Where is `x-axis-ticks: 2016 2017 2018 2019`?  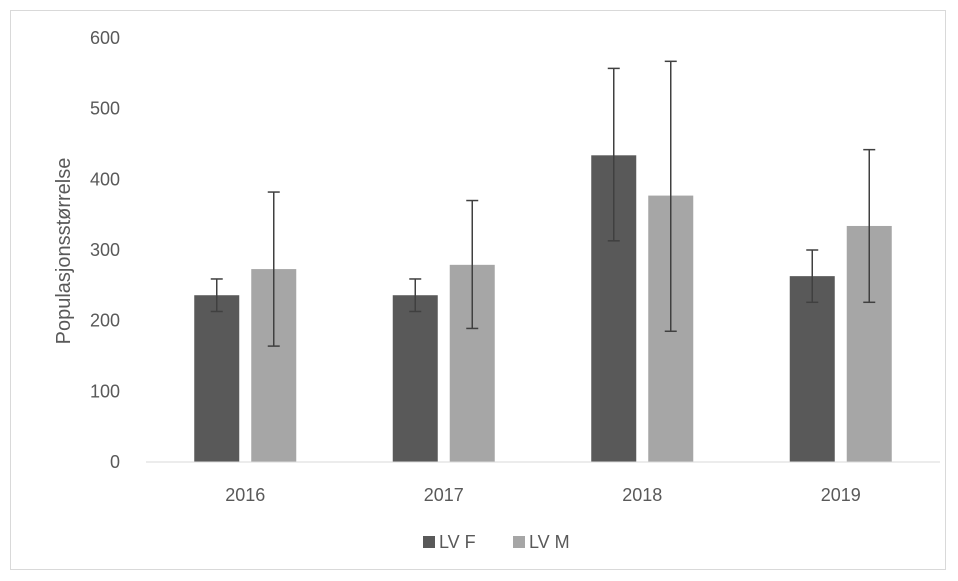 x-axis-ticks: 2016 2017 2018 2019 is located at coordinates (543, 495).